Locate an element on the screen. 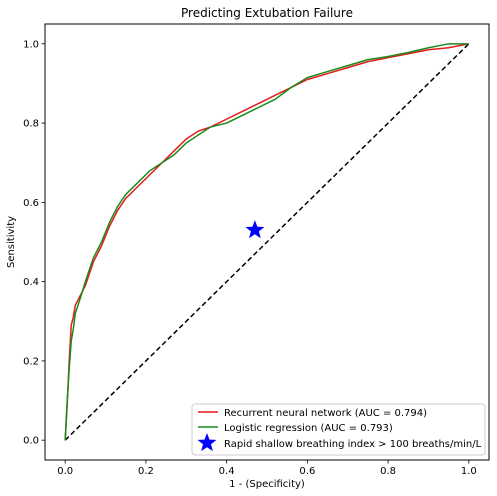  legend-box is located at coordinates (338, 429).